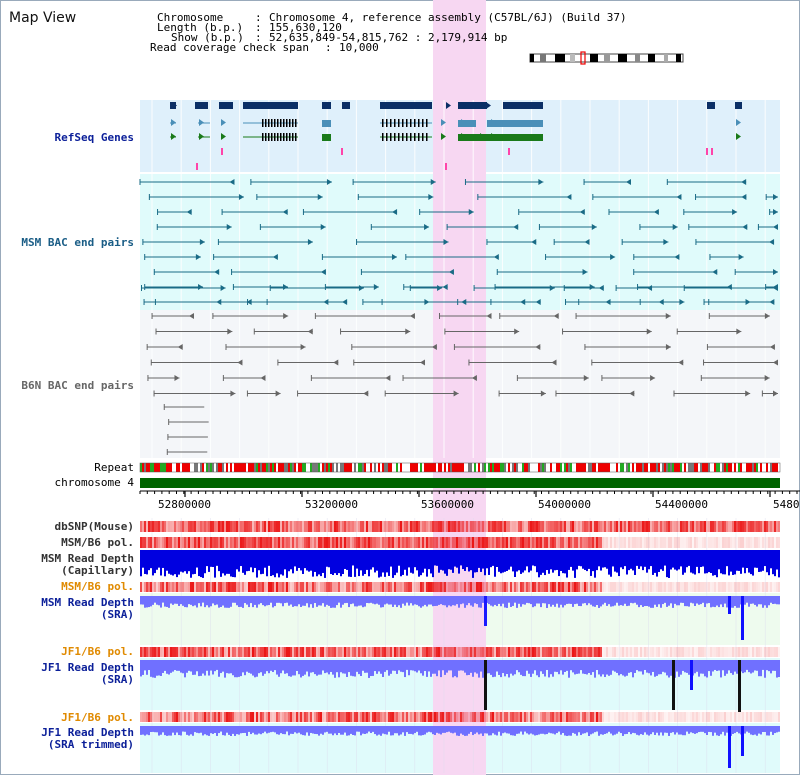  What do you see at coordinates (467, 123) in the screenshot?
I see `gene-exon` at bounding box center [467, 123].